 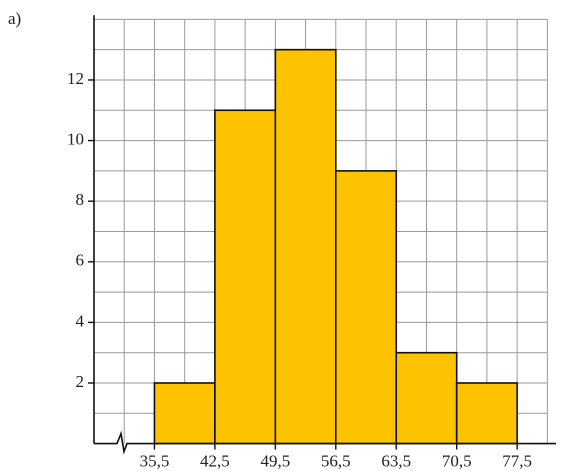 I want to click on x-tick-label: 56,5, so click(x=336, y=461).